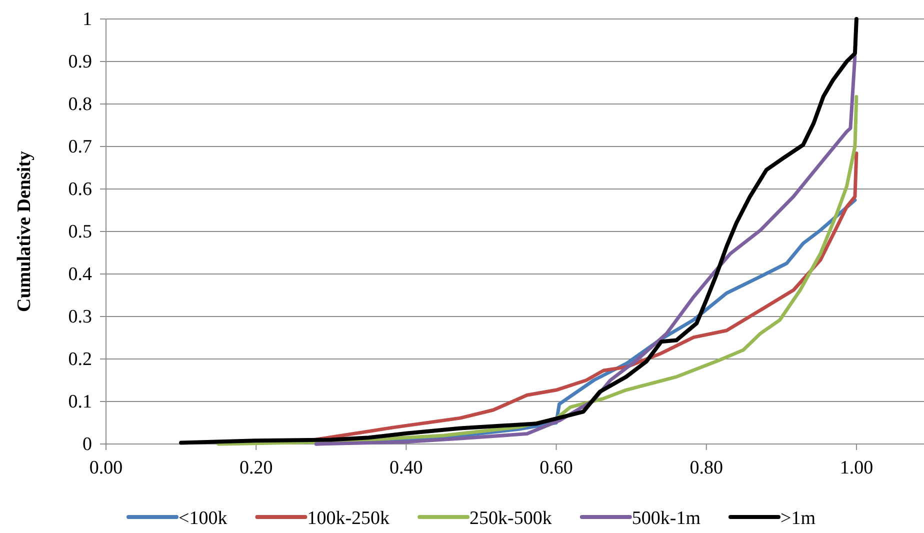  Describe the element at coordinates (106, 467) in the screenshot. I see `x-tick-label: 0.00` at that location.